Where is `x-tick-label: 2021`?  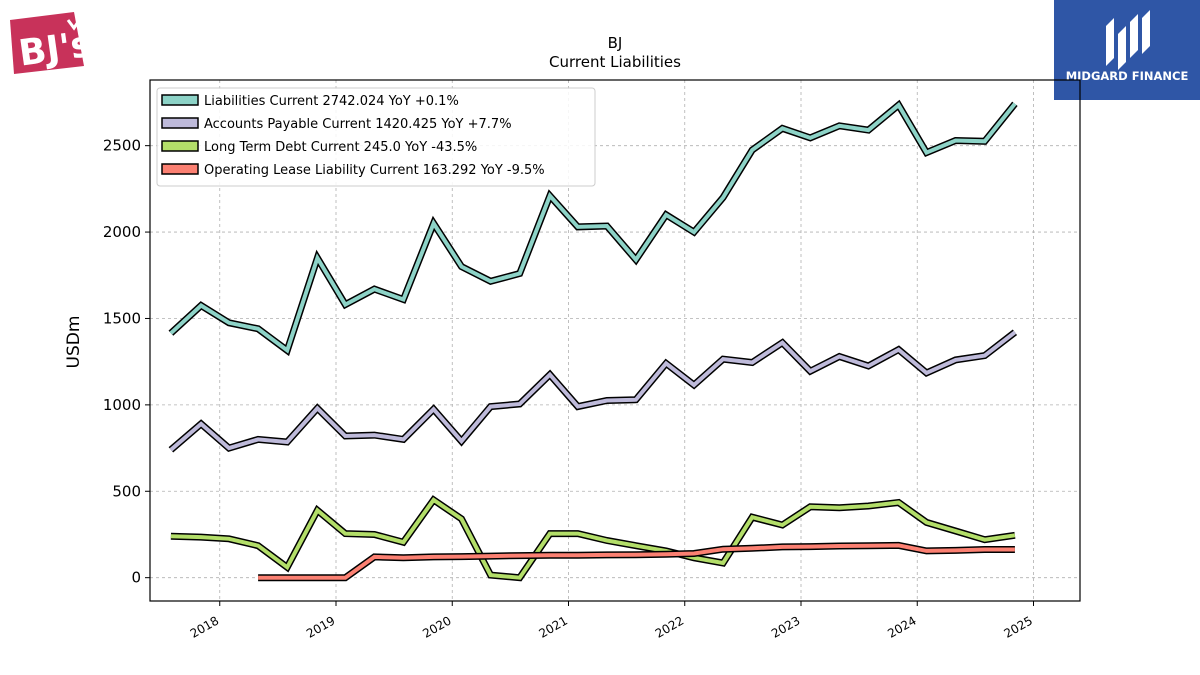
x-tick-label: 2021 is located at coordinates (553, 626).